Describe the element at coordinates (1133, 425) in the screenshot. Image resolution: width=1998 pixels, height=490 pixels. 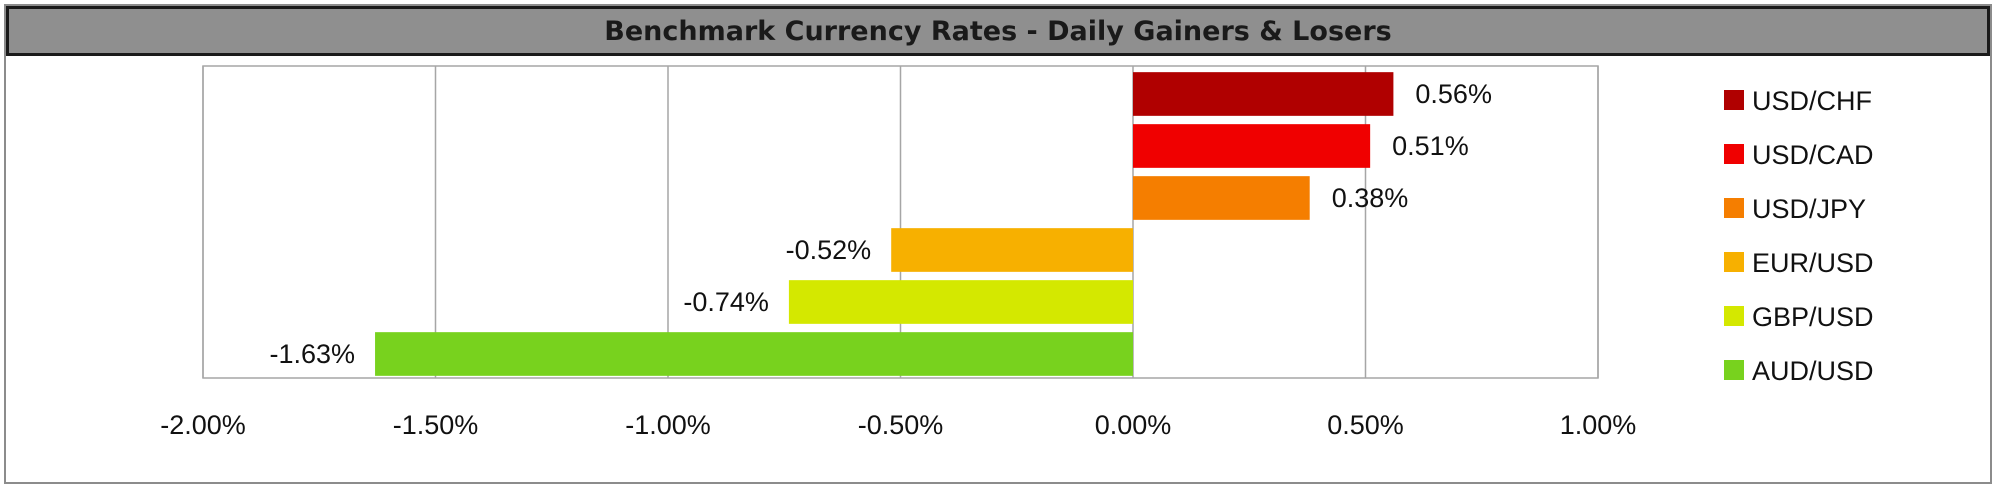
I see `x-tick-label: 0.00%` at that location.